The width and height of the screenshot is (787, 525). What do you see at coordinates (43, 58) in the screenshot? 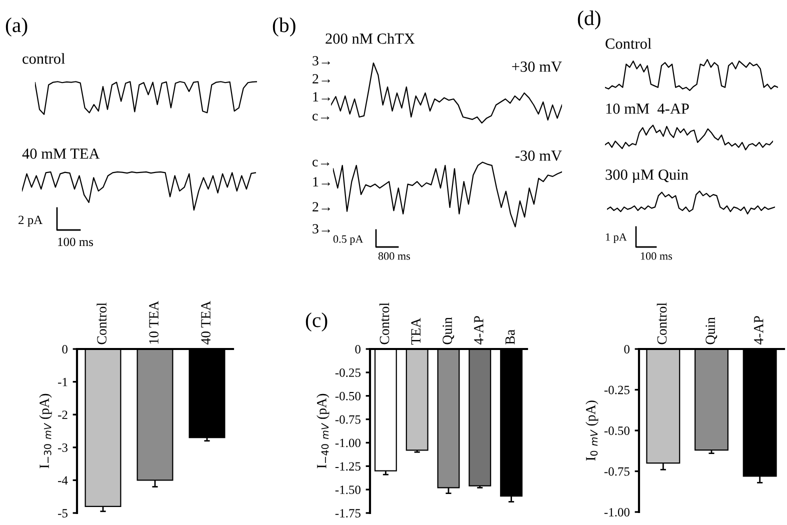
I see `chart-title: control` at bounding box center [43, 58].